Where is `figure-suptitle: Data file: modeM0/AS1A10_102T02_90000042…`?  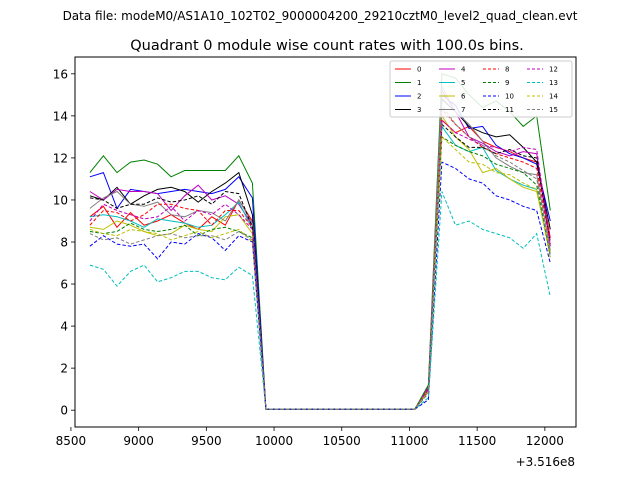
figure-suptitle: Data file: modeM0/AS1A10_102T02_90000042… is located at coordinates (320, 16).